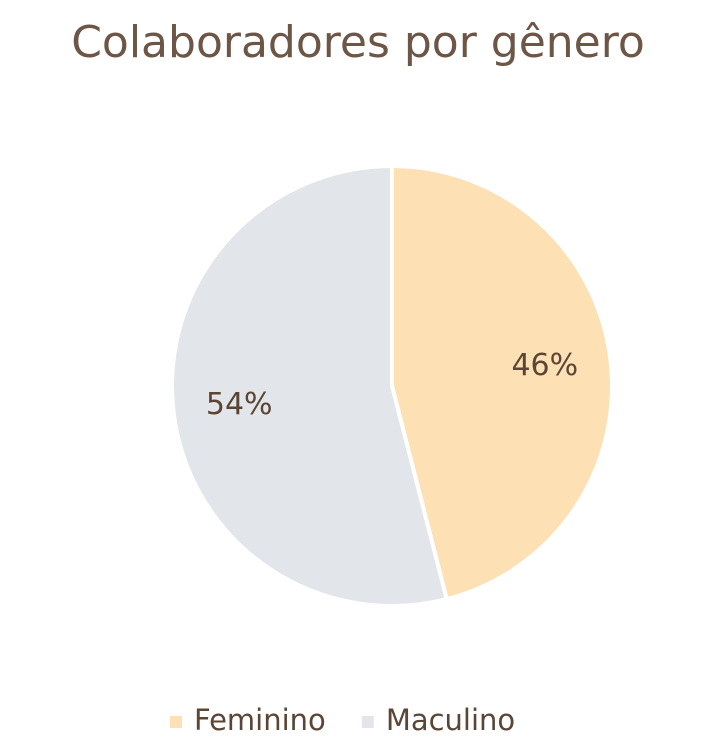 The image size is (711, 740). Describe the element at coordinates (450, 720) in the screenshot. I see `legend-label: Maculino` at that location.